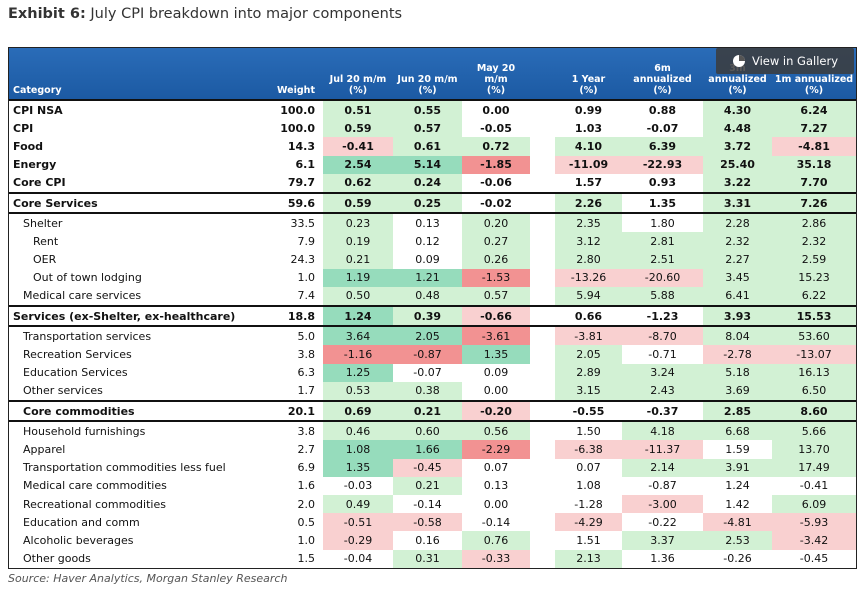  Describe the element at coordinates (427, 391) in the screenshot. I see `value-cell: 0.38` at that location.